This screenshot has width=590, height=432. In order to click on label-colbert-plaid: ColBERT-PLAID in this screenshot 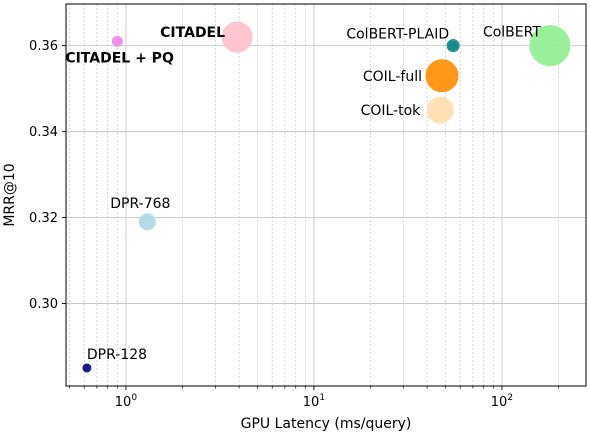, I will do `click(397, 35)`.